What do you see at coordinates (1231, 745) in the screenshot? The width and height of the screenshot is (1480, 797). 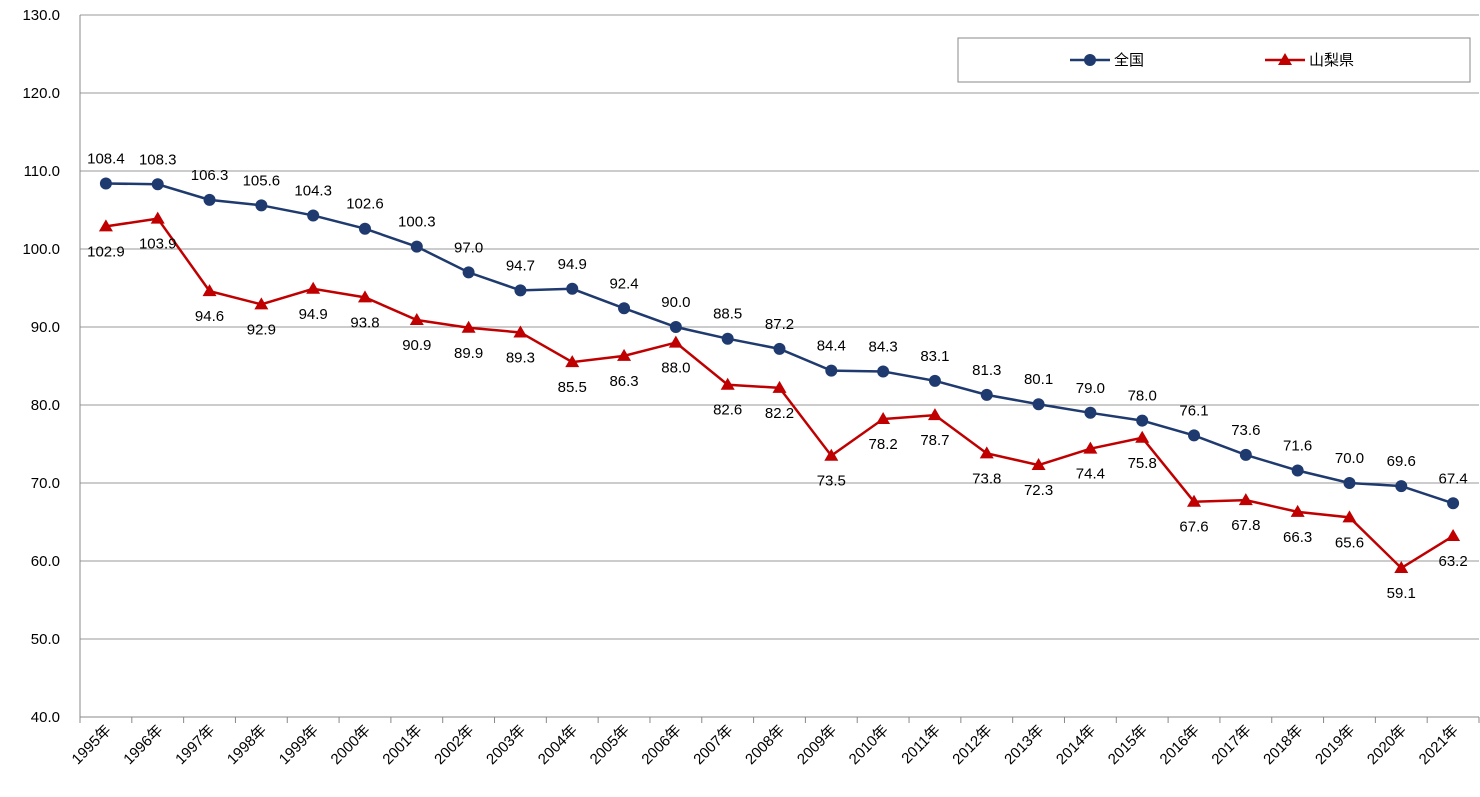 I see `x-tick-label: 2017年` at bounding box center [1231, 745].